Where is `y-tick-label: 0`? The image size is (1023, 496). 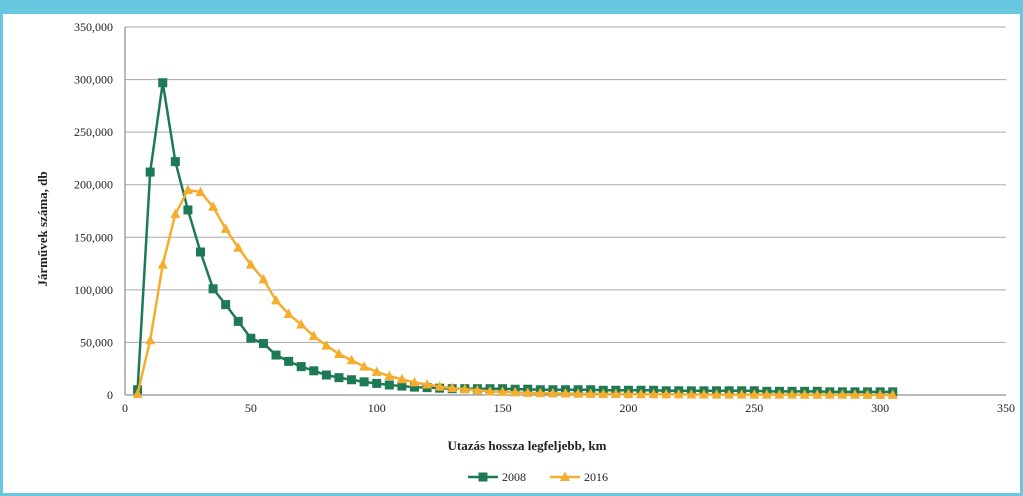 y-tick-label: 0 is located at coordinates (110, 395).